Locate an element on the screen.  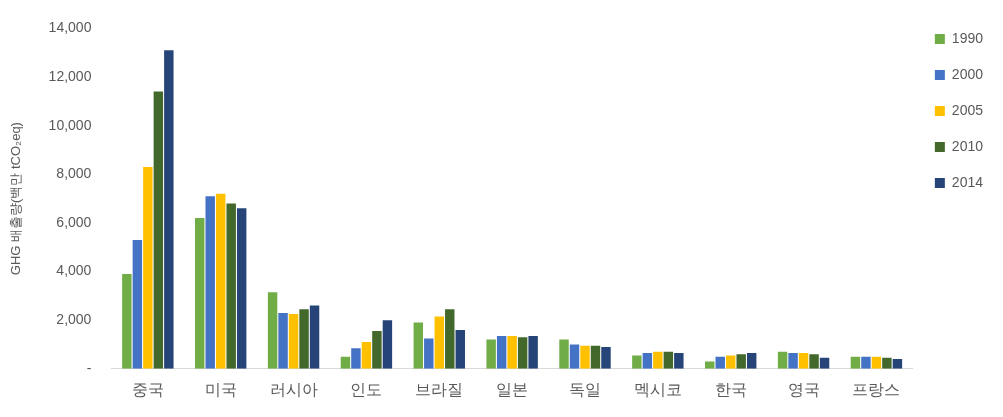
legend-label: 2000 is located at coordinates (967, 73).